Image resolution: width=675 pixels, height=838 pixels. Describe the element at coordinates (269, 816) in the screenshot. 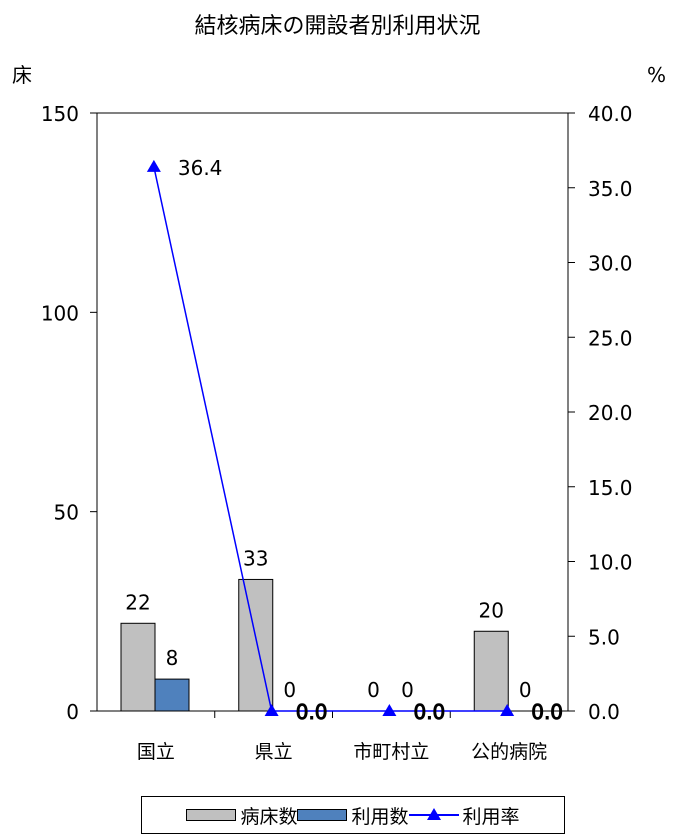

I see `legend-label-beds: 病床数` at that location.